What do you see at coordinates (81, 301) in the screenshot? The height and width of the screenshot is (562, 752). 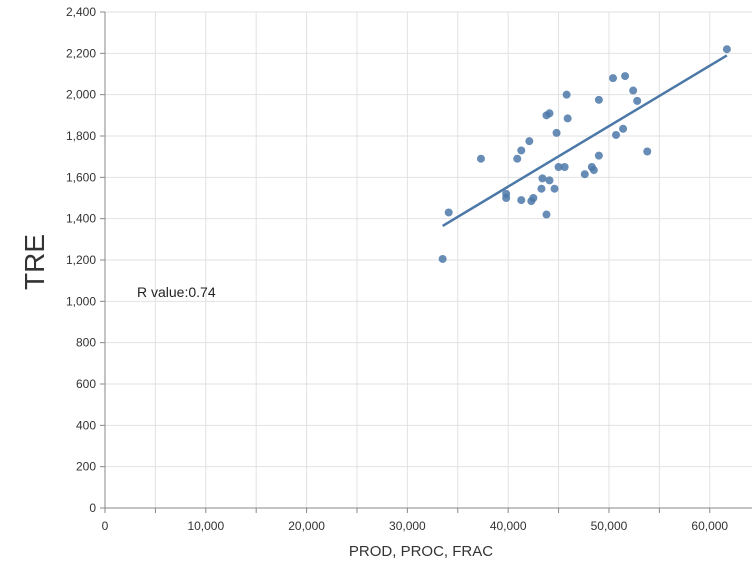 I see `y-tick-label: 1,000` at bounding box center [81, 301].